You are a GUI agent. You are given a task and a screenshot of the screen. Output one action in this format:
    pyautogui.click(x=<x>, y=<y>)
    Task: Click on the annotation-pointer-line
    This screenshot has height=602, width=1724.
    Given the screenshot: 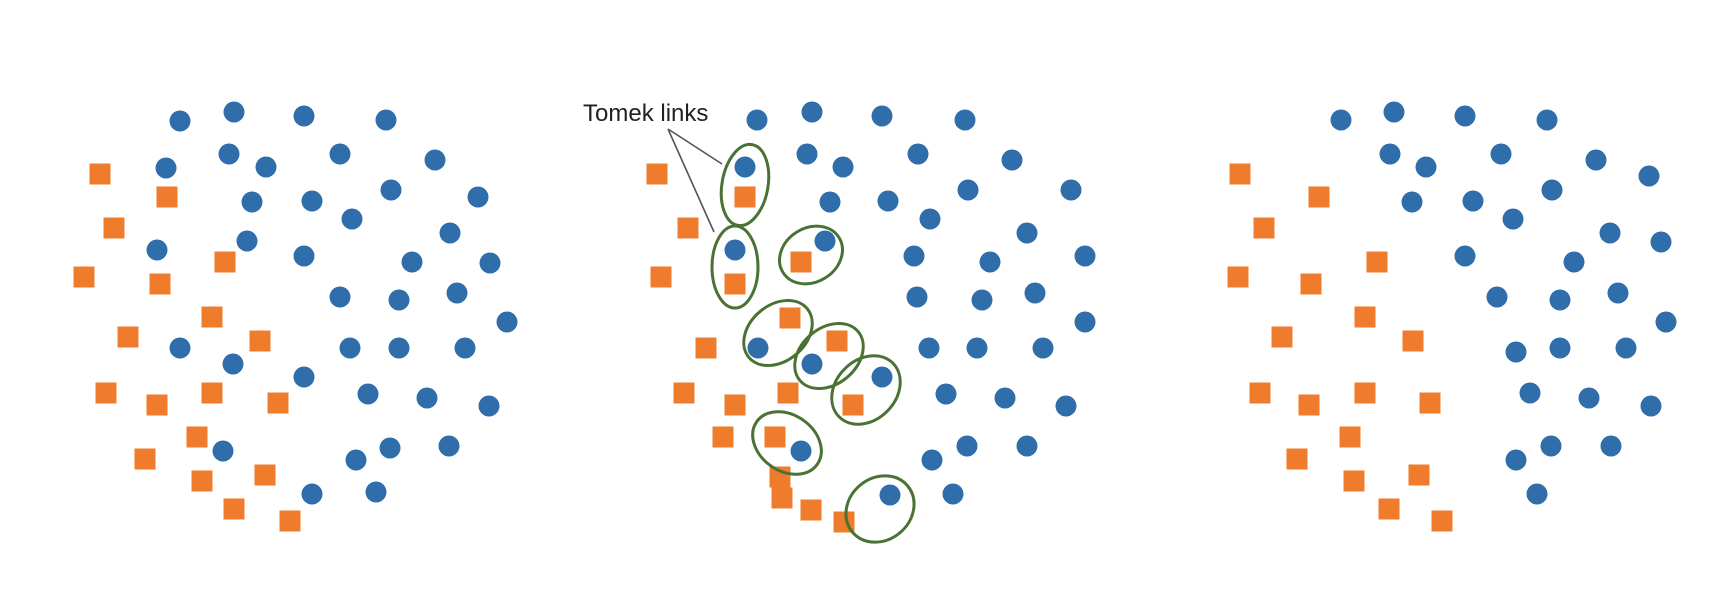 What is the action you would take?
    pyautogui.click(x=691, y=180)
    